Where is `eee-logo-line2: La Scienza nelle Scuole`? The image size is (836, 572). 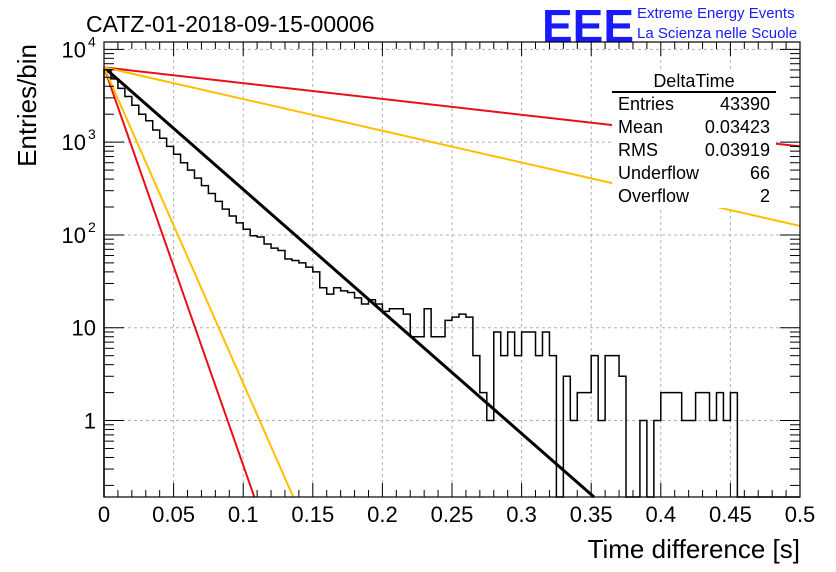 eee-logo-line2: La Scienza nelle Scuole is located at coordinates (717, 33).